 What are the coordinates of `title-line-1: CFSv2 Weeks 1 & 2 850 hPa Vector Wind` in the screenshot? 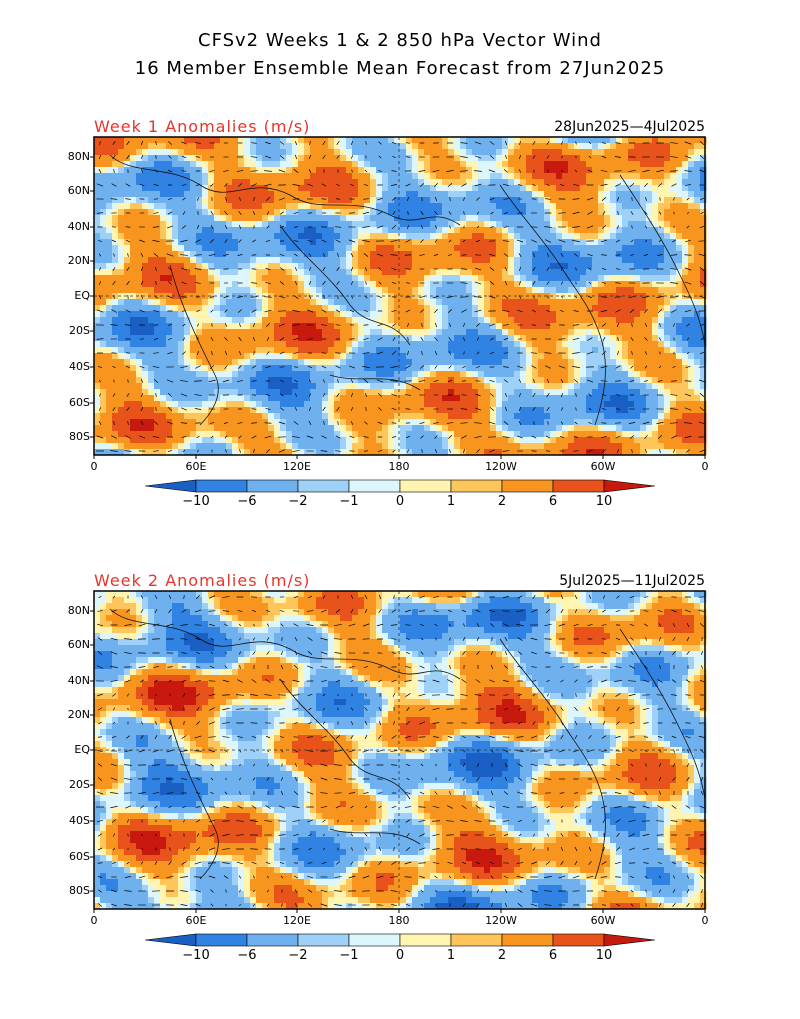 It's located at (400, 40).